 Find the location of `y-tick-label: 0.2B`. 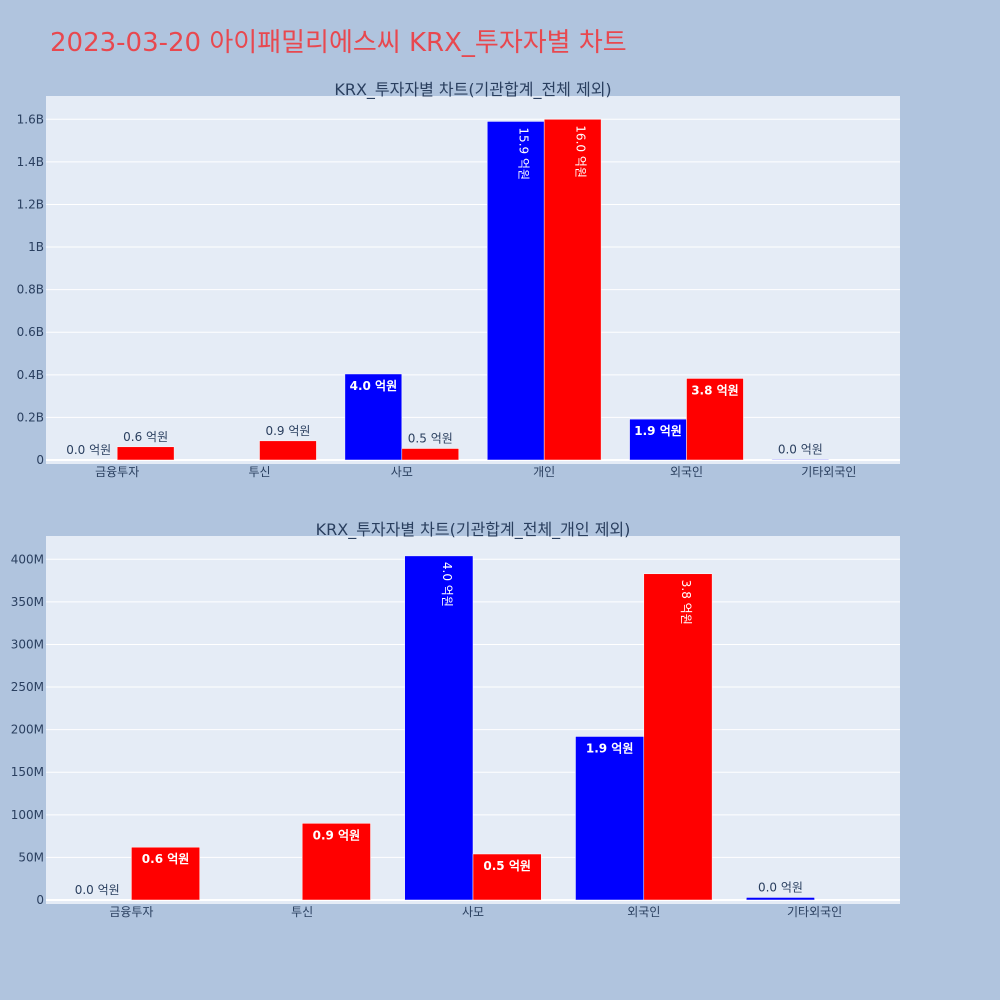

y-tick-label: 0.2B is located at coordinates (30, 417).